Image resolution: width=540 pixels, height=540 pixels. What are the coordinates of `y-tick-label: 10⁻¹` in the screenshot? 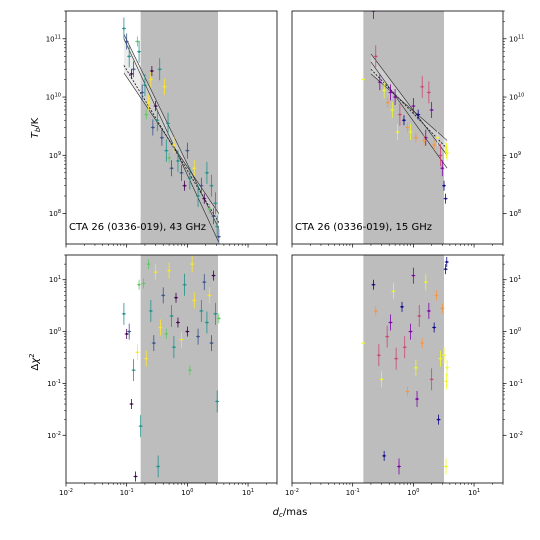 It's located at (54, 383).